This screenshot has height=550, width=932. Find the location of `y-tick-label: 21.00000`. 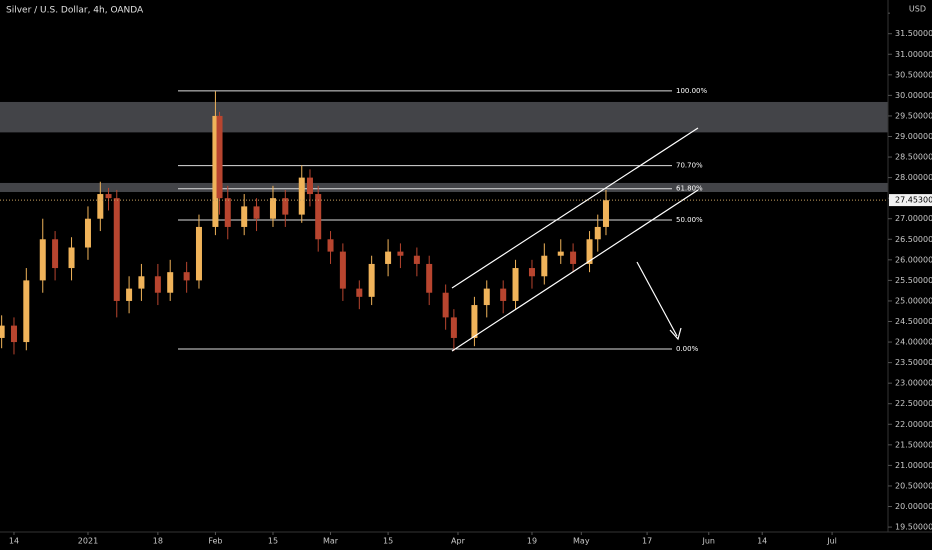

y-tick-label: 21.00000 is located at coordinates (913, 465).